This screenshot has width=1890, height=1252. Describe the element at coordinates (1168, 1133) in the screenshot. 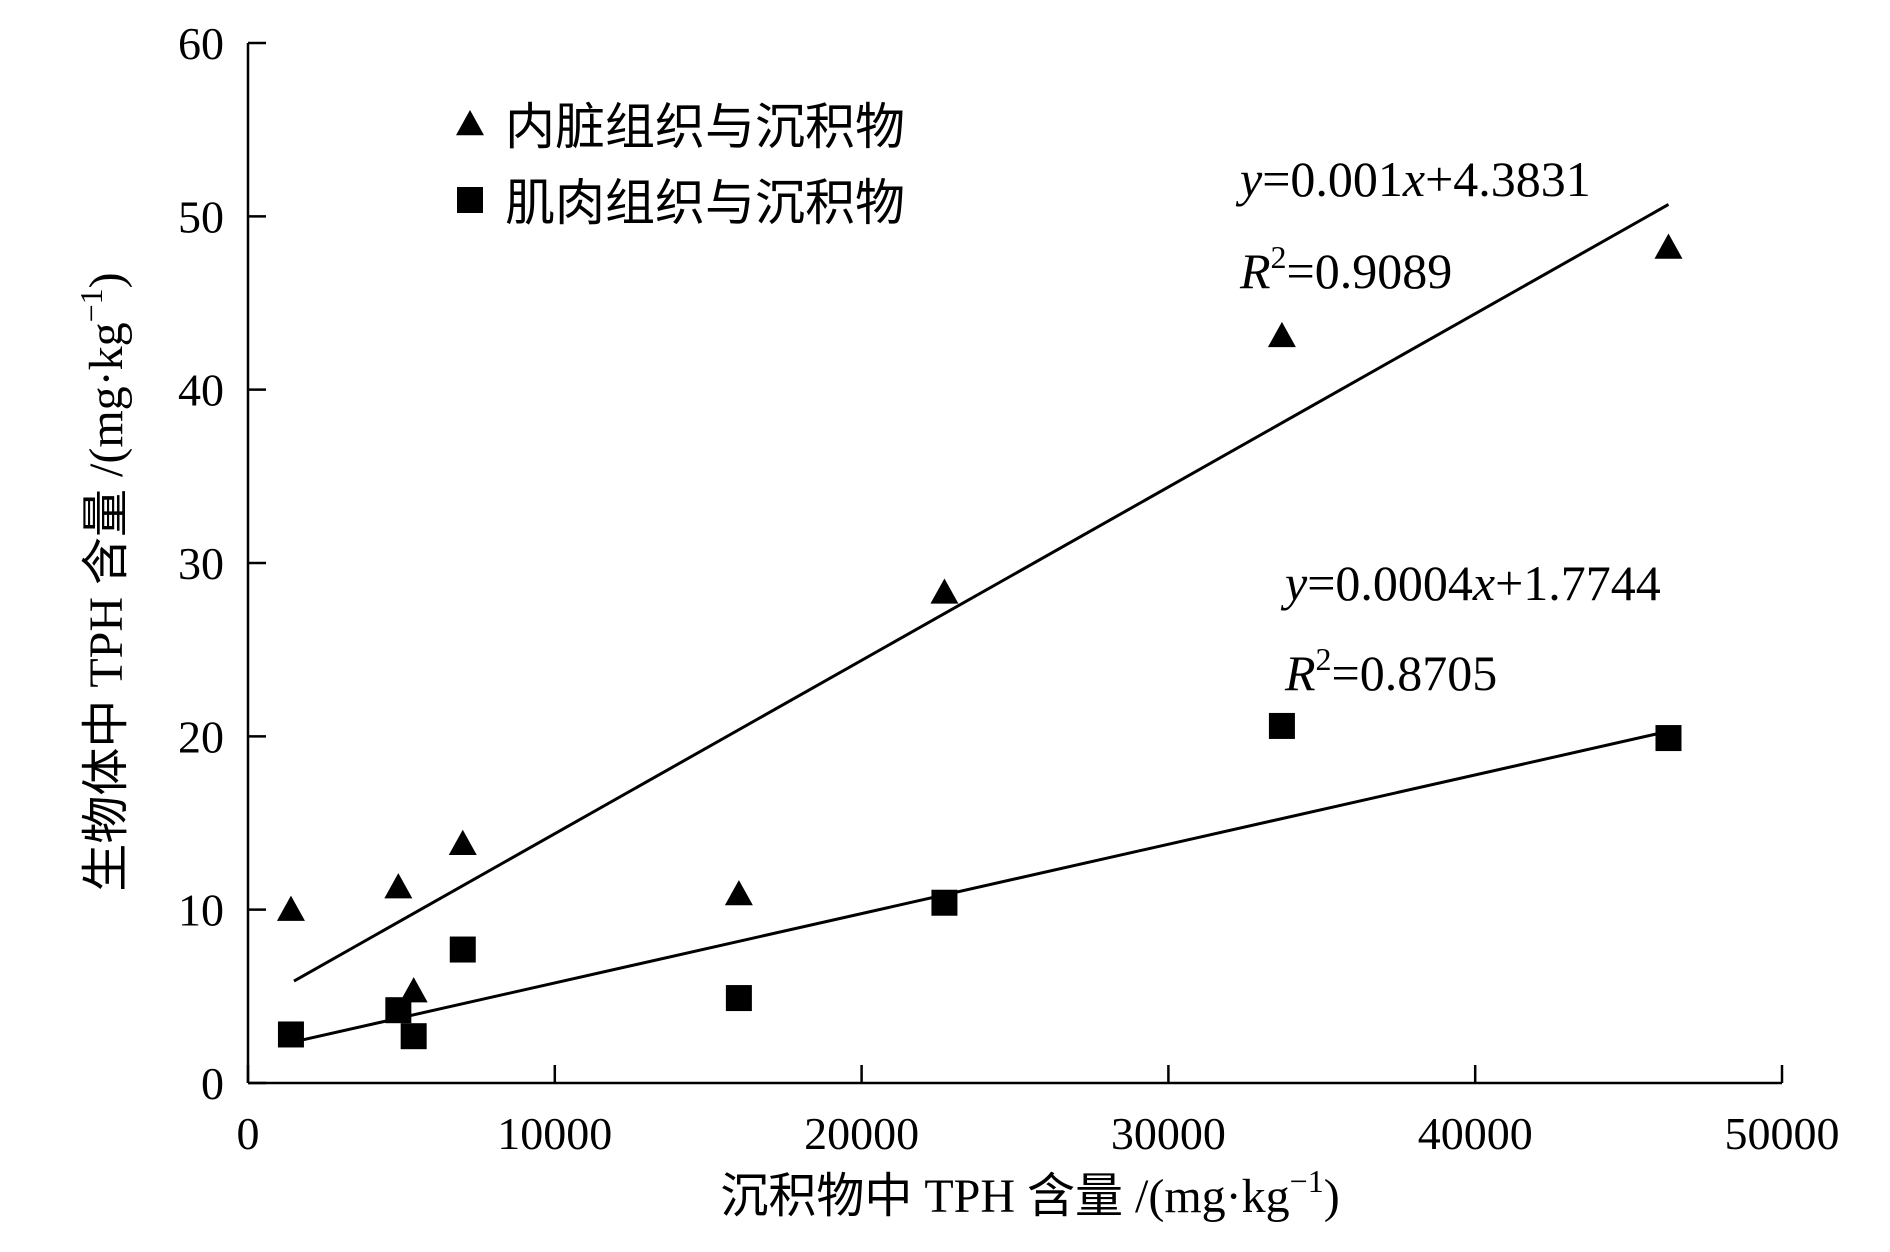

I see `x-tick-label: 30000` at that location.